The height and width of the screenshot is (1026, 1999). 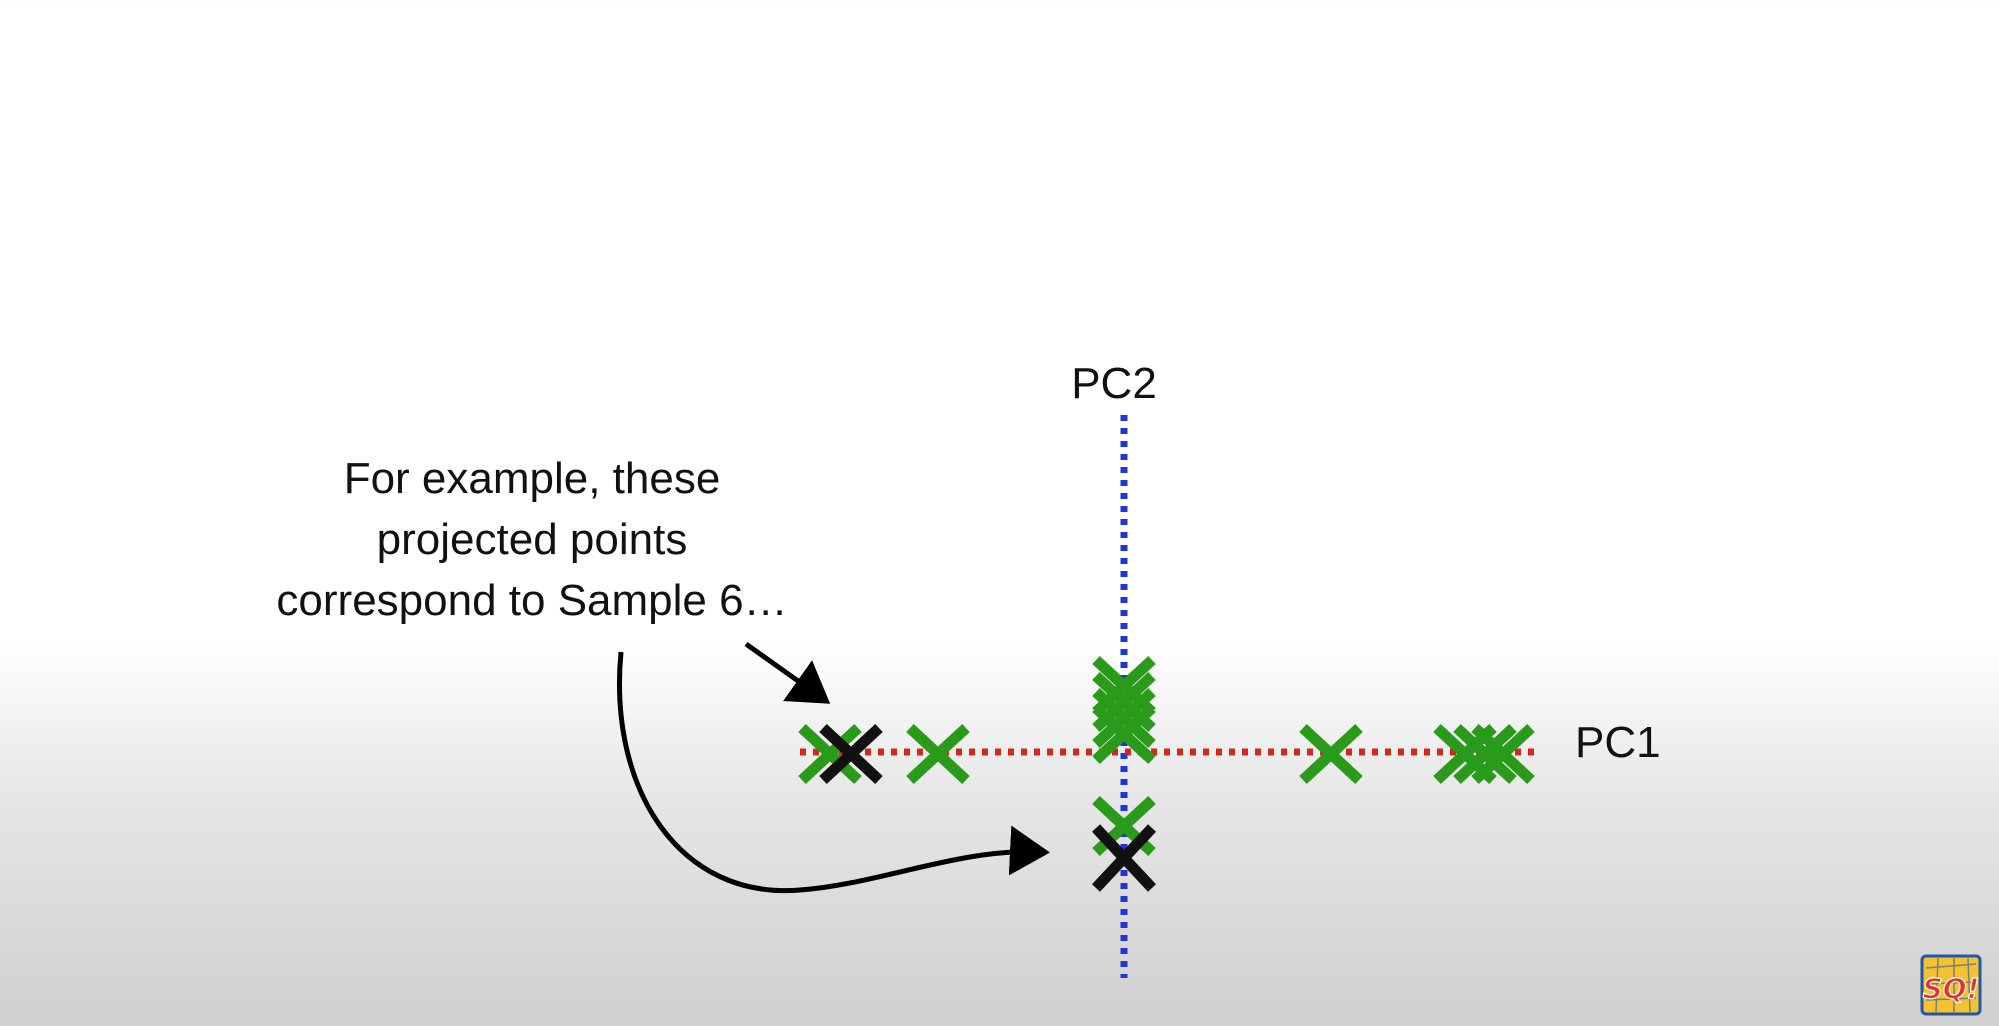 What do you see at coordinates (787, 672) in the screenshot?
I see `pointer-arrow-straight` at bounding box center [787, 672].